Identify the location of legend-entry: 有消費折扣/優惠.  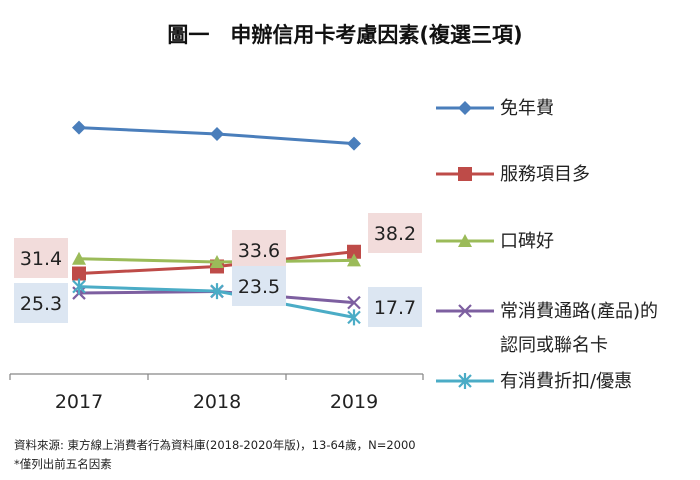
(534, 381).